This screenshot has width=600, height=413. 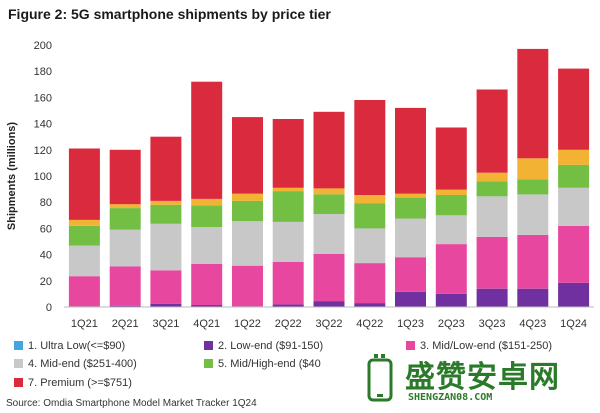 I want to click on legend-label: 3. Mid/Low-end ($151-250), so click(x=486, y=346).